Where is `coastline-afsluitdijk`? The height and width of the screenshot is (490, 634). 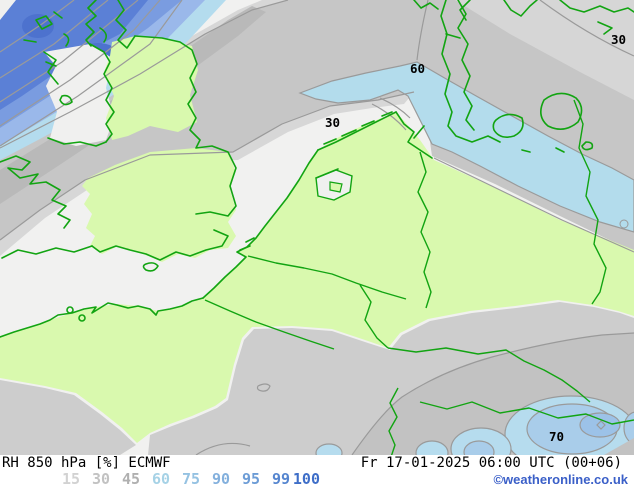
coastline-afsluitdijk is located at coordinates (327, 173).